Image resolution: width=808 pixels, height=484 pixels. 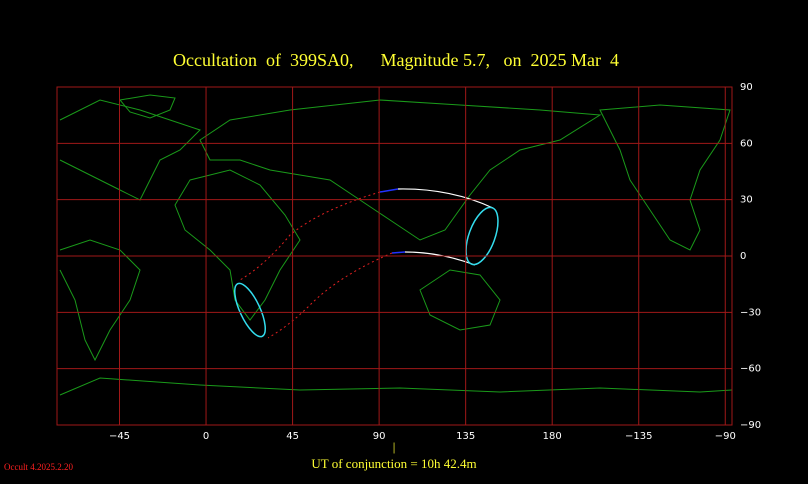 What do you see at coordinates (119, 436) in the screenshot?
I see `x-tick-label: −45` at bounding box center [119, 436].